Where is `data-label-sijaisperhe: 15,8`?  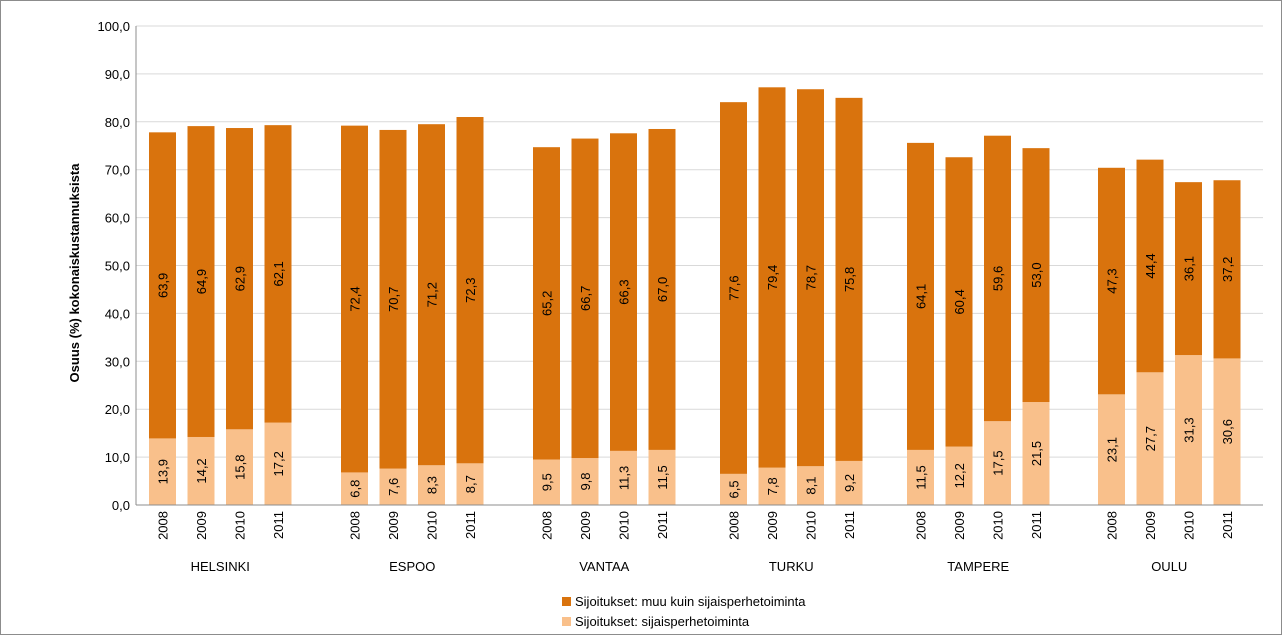 data-label-sijaisperhe: 15,8 is located at coordinates (240, 467).